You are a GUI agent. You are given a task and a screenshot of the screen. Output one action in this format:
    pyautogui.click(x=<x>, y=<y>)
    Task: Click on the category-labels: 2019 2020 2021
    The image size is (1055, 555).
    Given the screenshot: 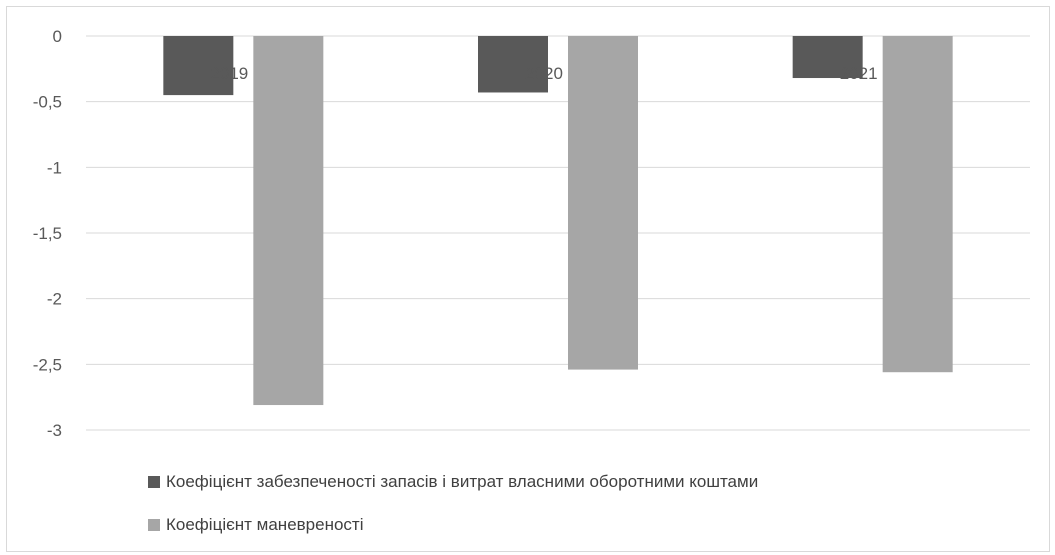 What is the action you would take?
    pyautogui.click(x=543, y=73)
    